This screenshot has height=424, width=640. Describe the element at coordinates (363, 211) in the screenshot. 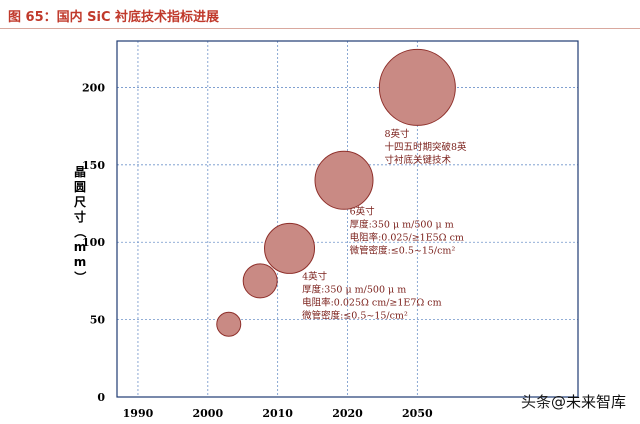

I see `annotation-line: 6英寸` at that location.